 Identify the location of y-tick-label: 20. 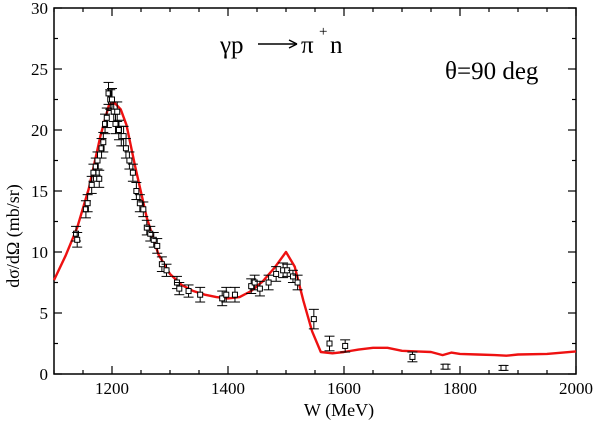
(39, 130).